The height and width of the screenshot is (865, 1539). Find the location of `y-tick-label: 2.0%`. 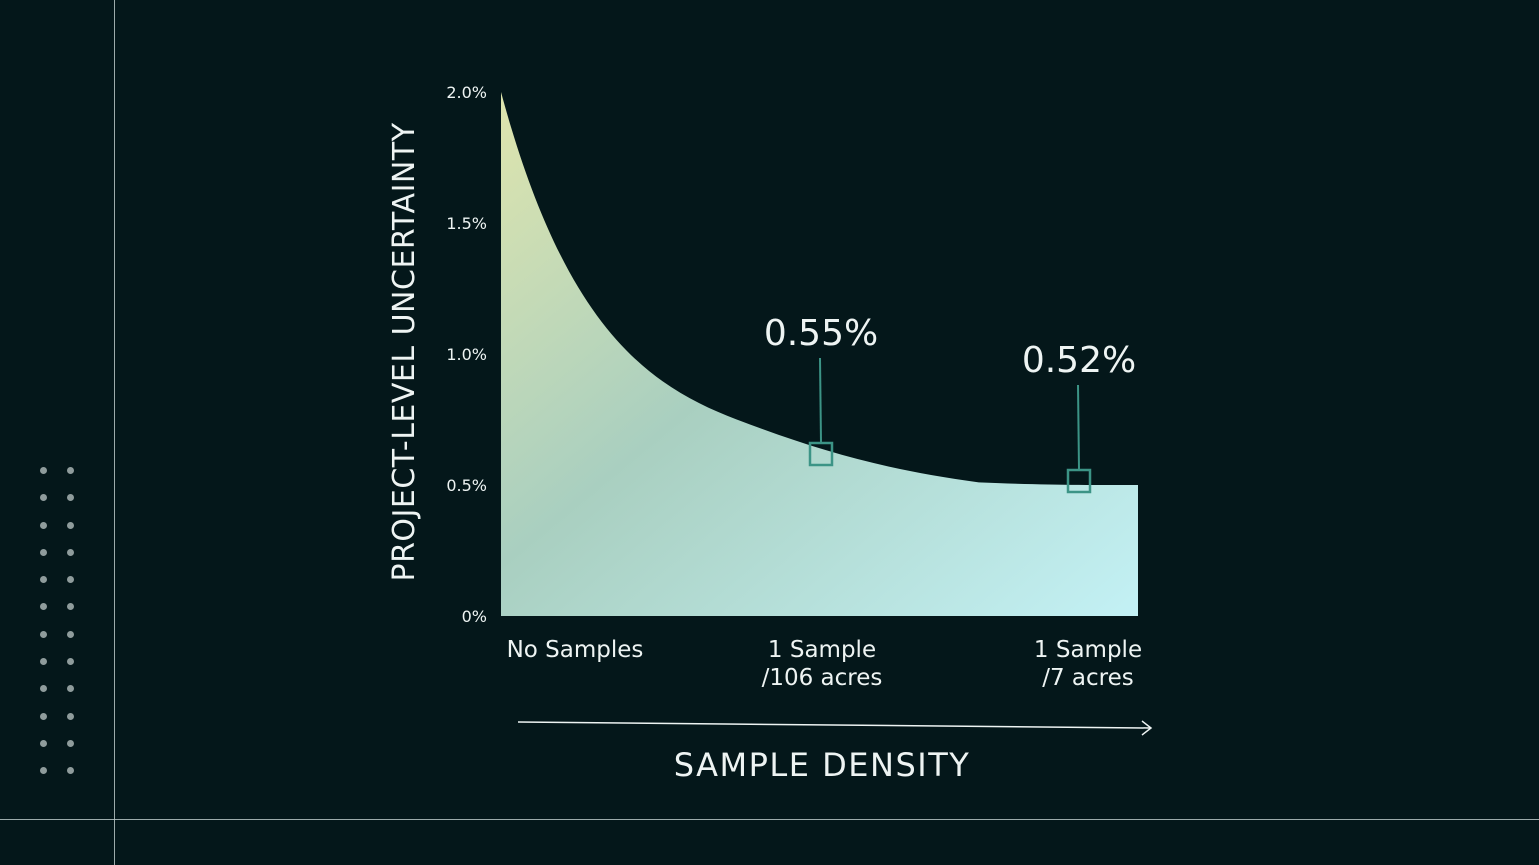

y-tick-label: 2.0% is located at coordinates (466, 92).